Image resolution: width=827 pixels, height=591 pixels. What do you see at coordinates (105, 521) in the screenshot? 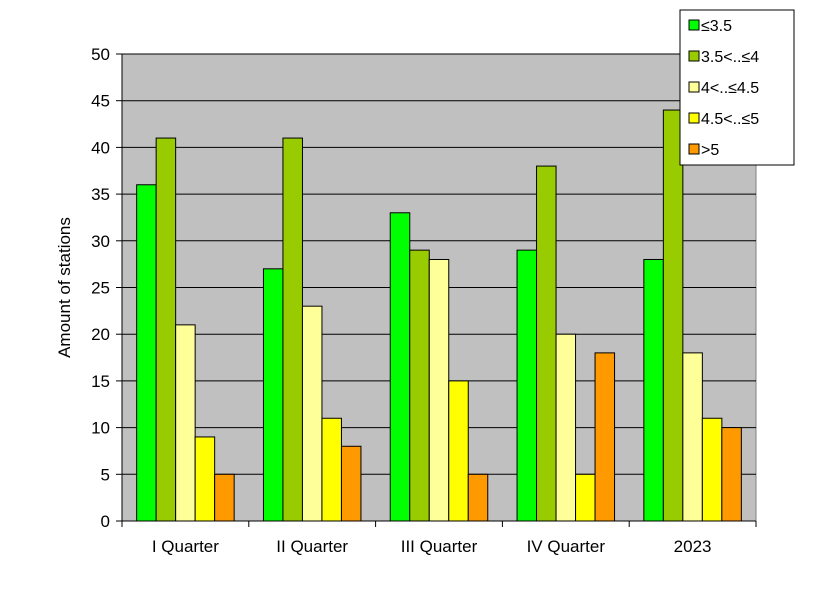
I see `y-tick-label: 0` at bounding box center [105, 521].